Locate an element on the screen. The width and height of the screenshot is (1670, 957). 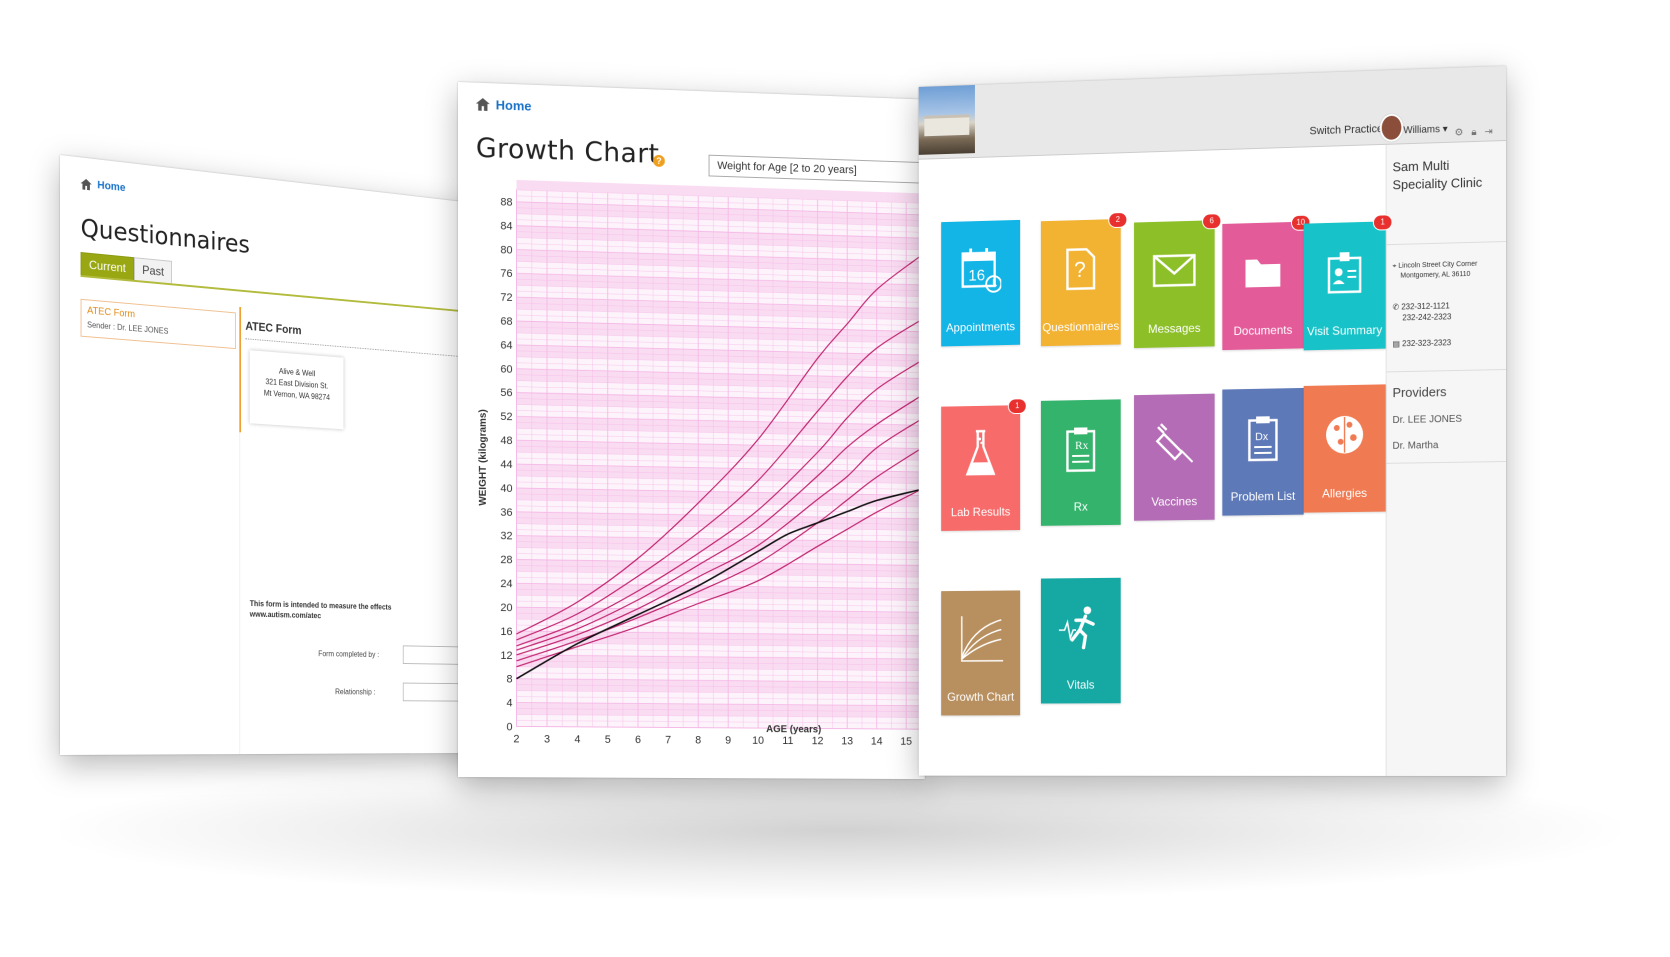
tile-growth-chart: Growth Chart is located at coordinates (981, 653).